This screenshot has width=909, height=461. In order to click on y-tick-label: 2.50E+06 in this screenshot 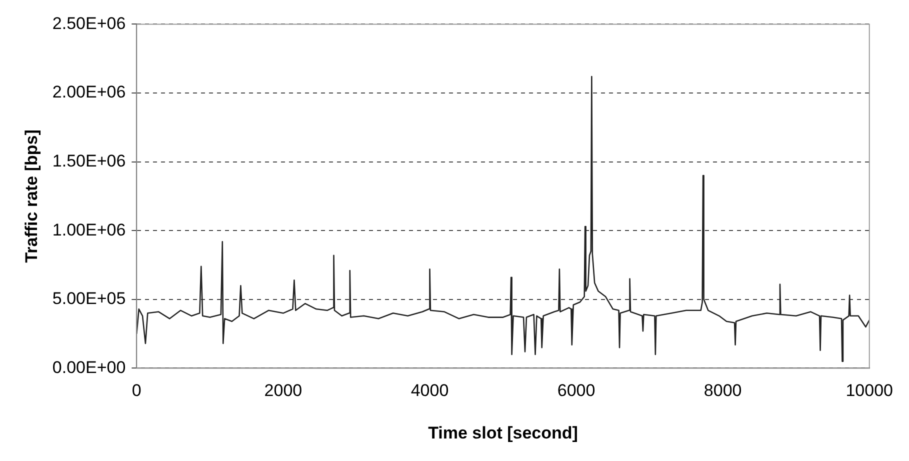, I will do `click(89, 23)`.